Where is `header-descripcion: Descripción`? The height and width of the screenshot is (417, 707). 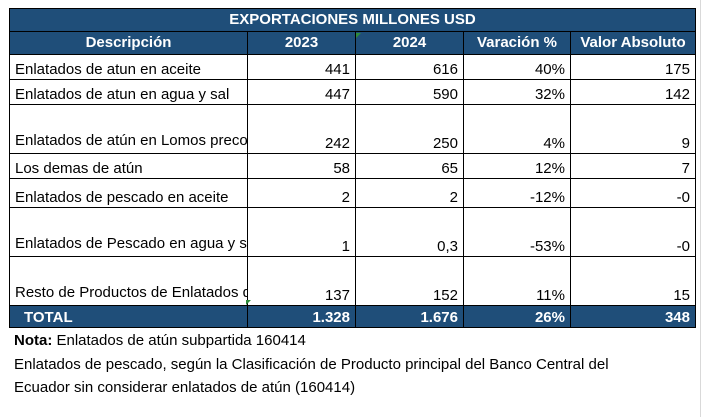
header-descripcion: Descripción is located at coordinates (128, 43).